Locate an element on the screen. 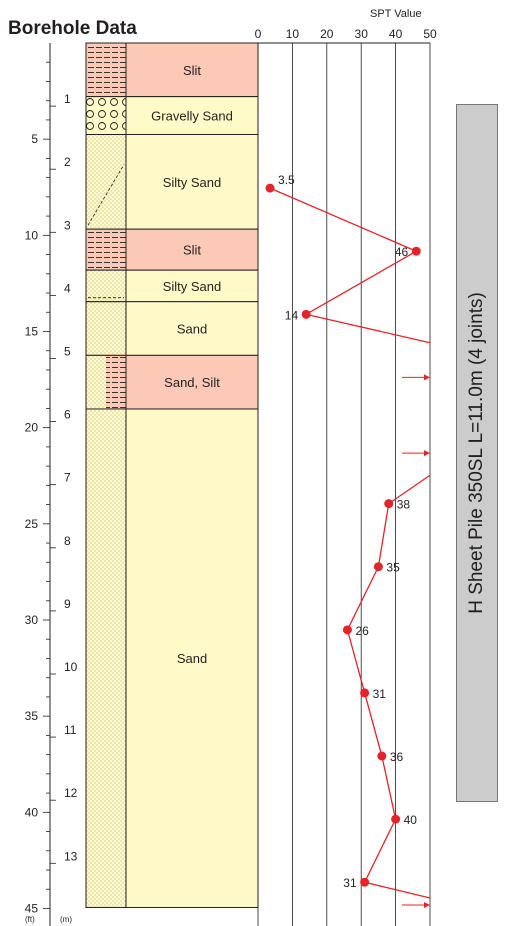 Image resolution: width=507 pixels, height=926 pixels. m-tick-label: 8 is located at coordinates (67, 541).